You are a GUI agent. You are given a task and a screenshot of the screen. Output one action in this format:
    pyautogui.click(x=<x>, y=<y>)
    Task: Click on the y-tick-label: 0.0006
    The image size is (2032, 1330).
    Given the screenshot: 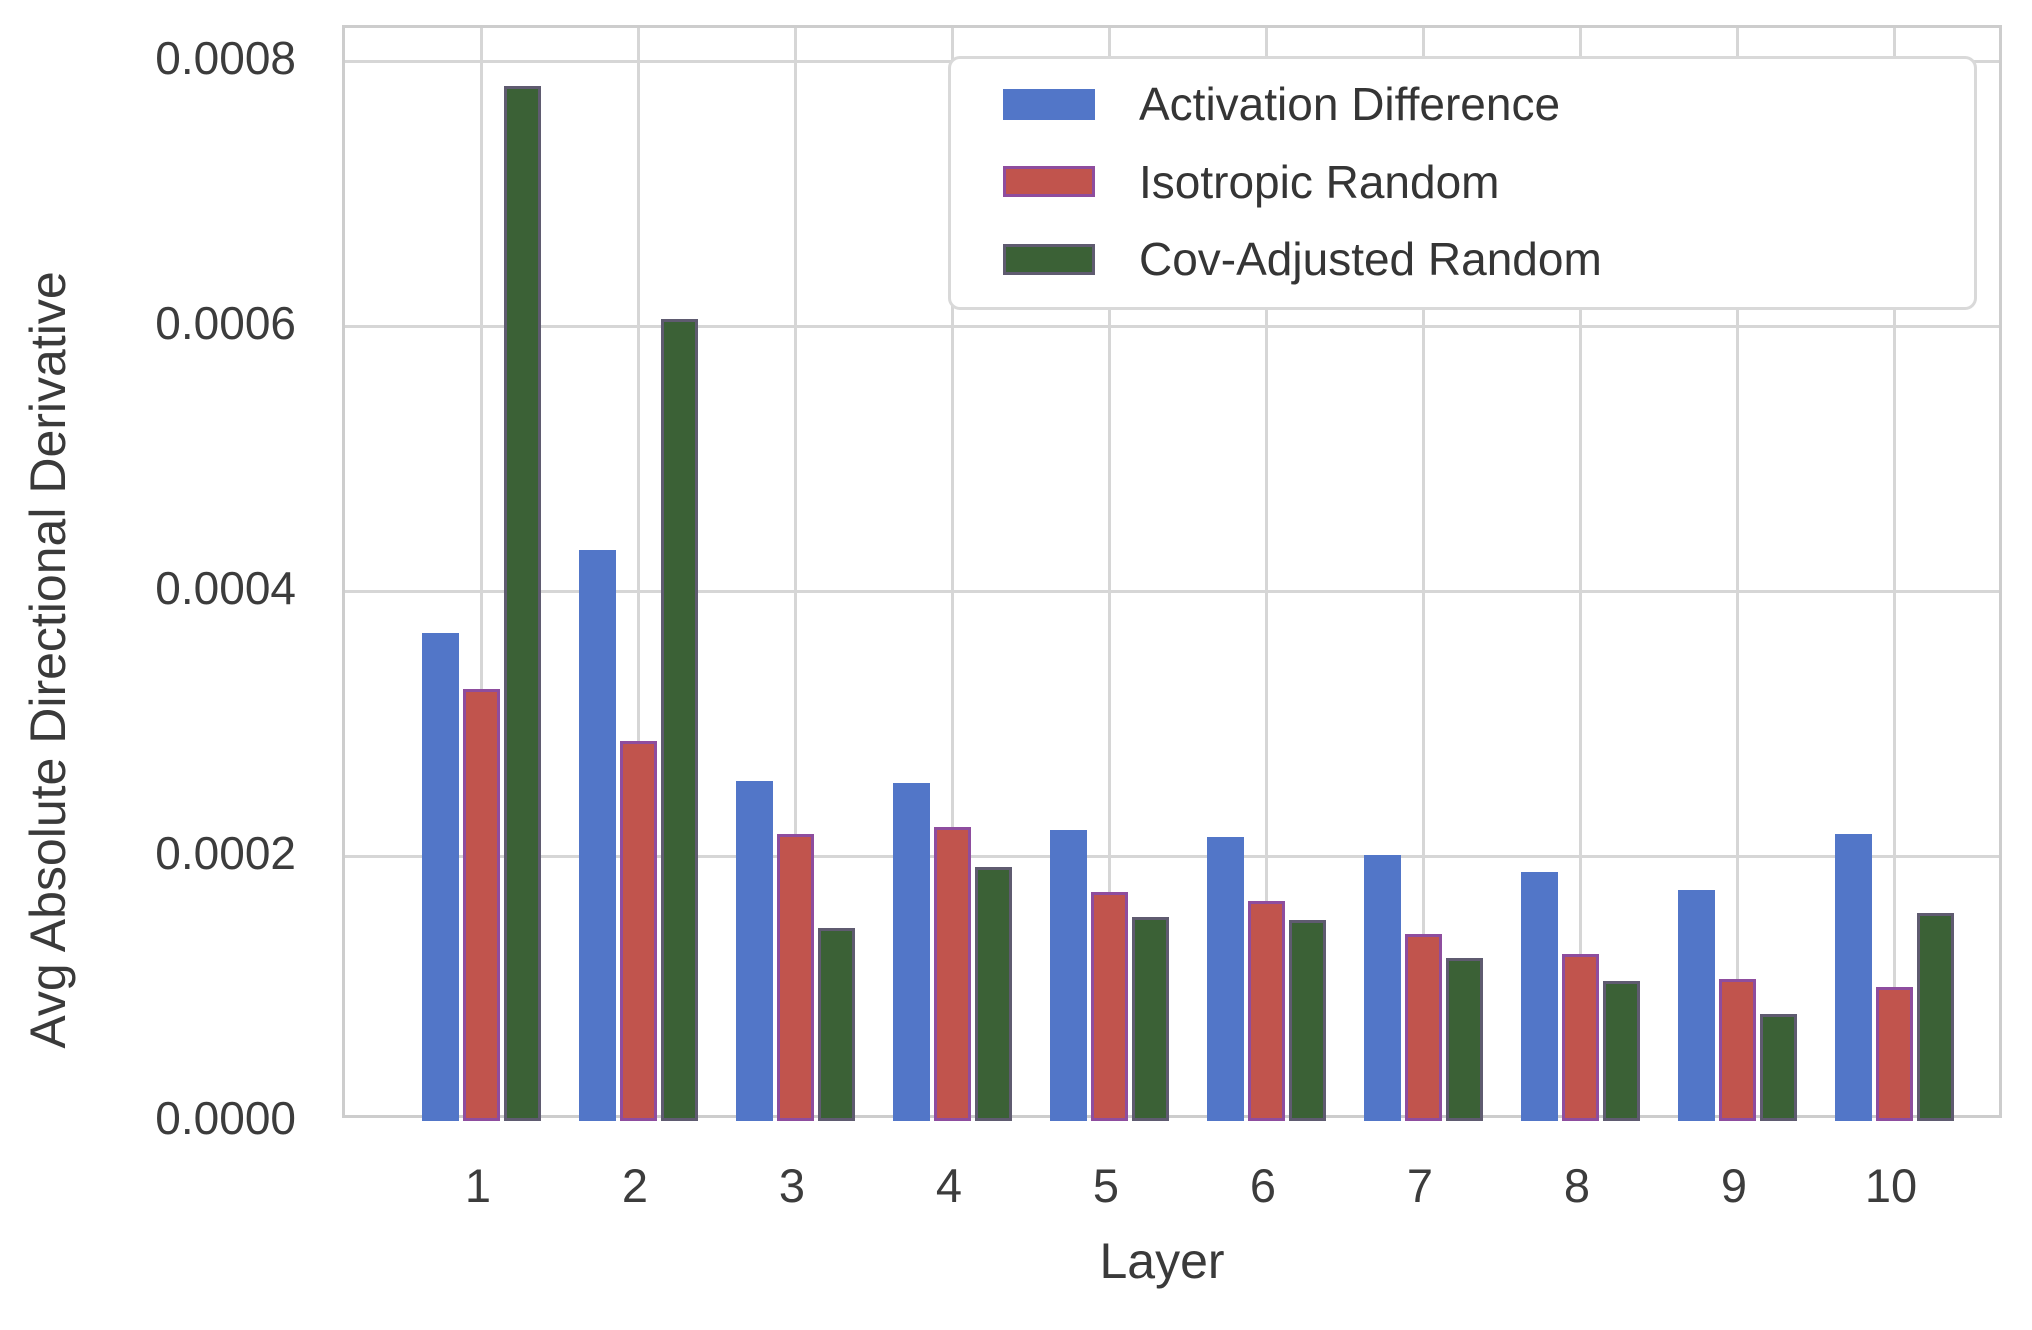 What is the action you would take?
    pyautogui.click(x=225, y=323)
    